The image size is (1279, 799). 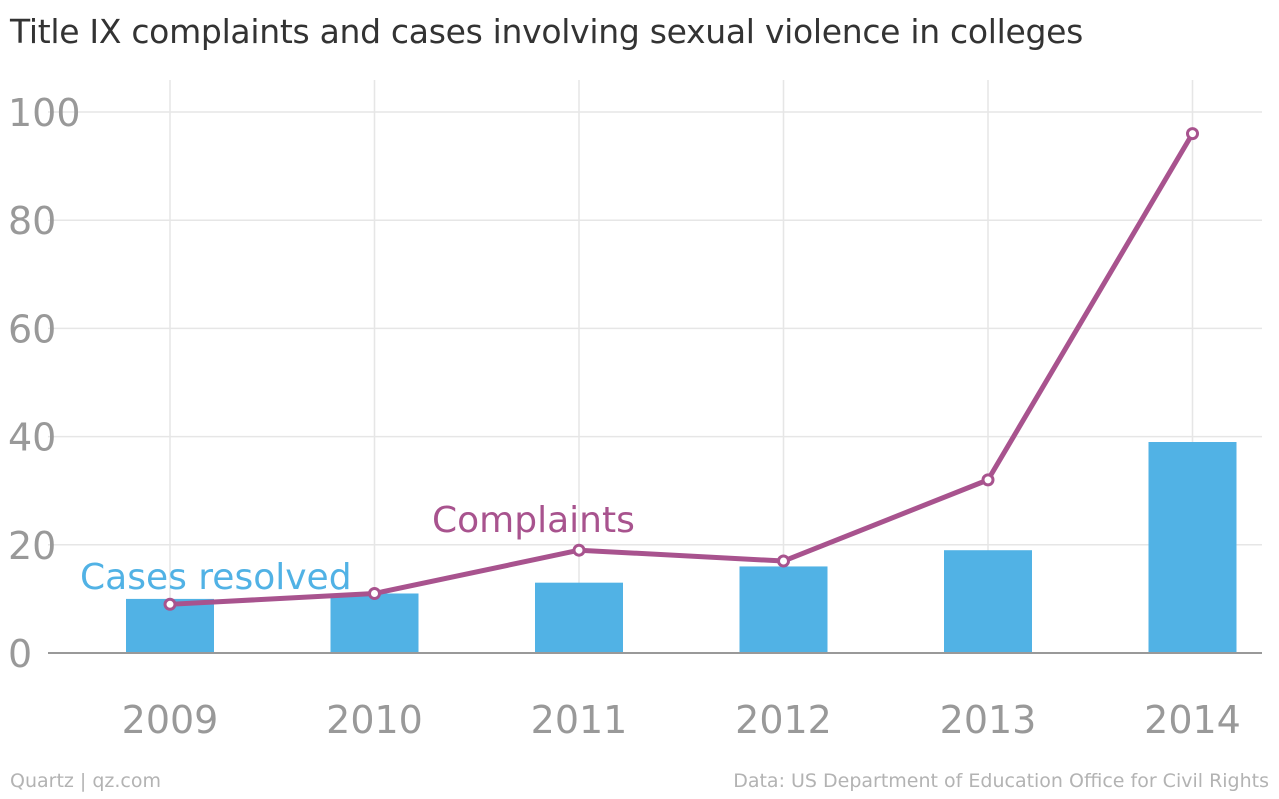 I want to click on series-label-complaints: Complaints, so click(x=533, y=520).